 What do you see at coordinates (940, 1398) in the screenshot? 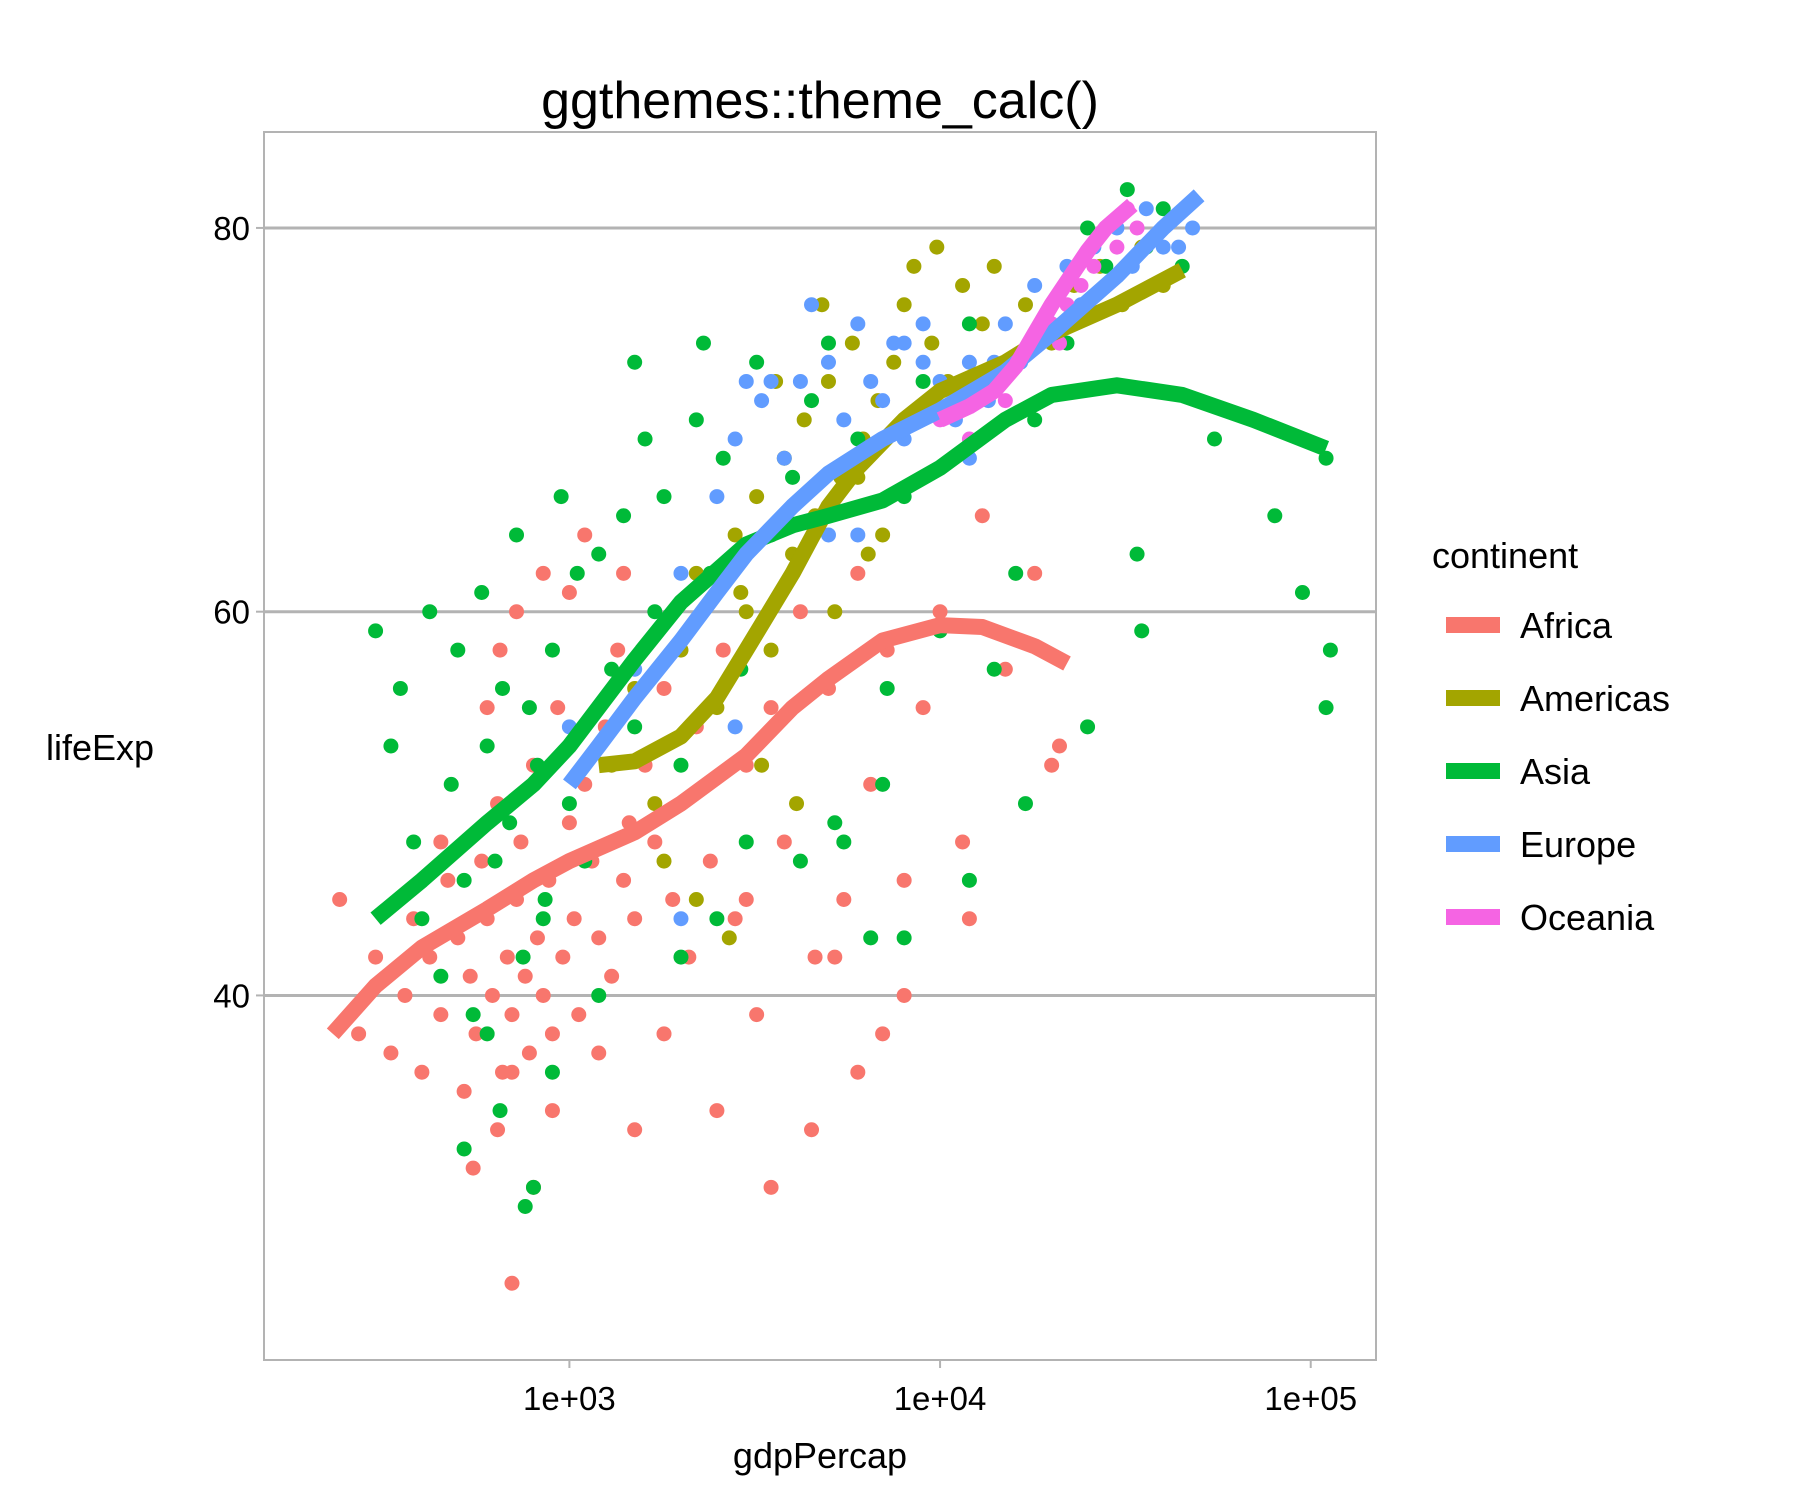
I see `x-tick-label-1: 1e+04` at bounding box center [940, 1398].